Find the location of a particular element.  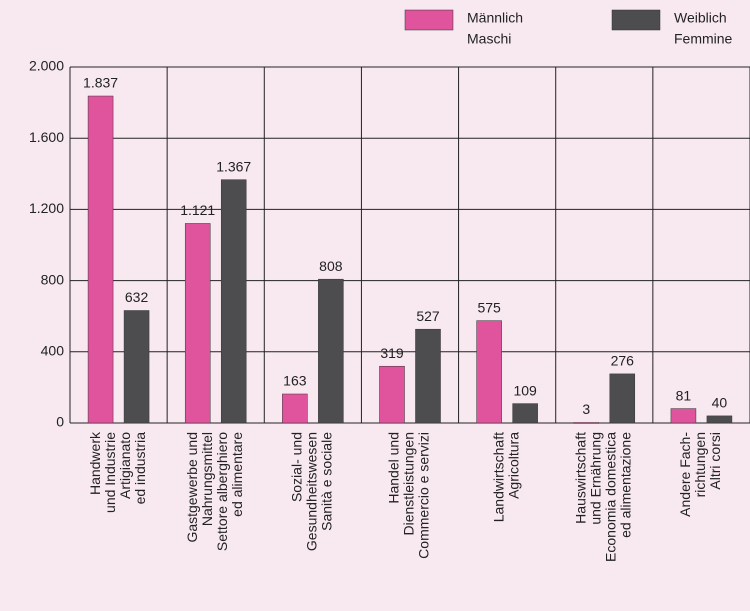

x-tick-label: und Industrie is located at coordinates (110, 472).